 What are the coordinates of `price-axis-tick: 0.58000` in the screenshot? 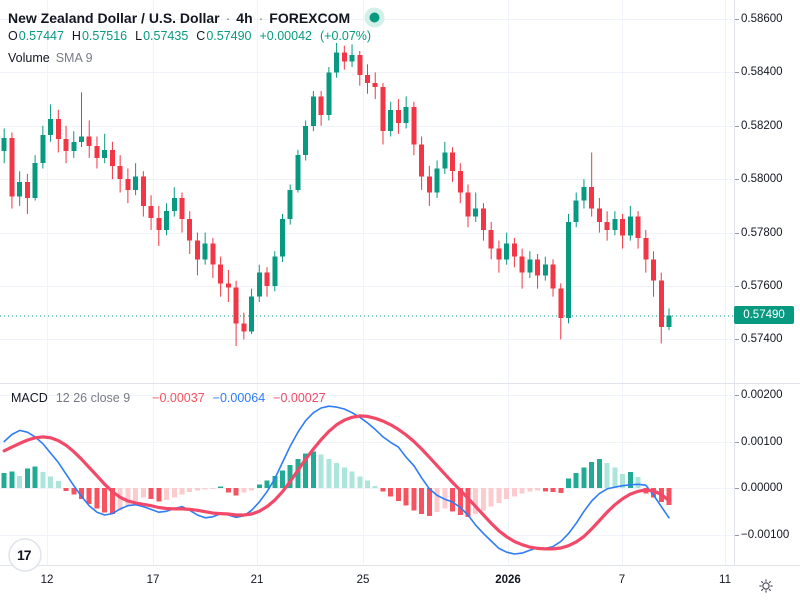 It's located at (762, 179).